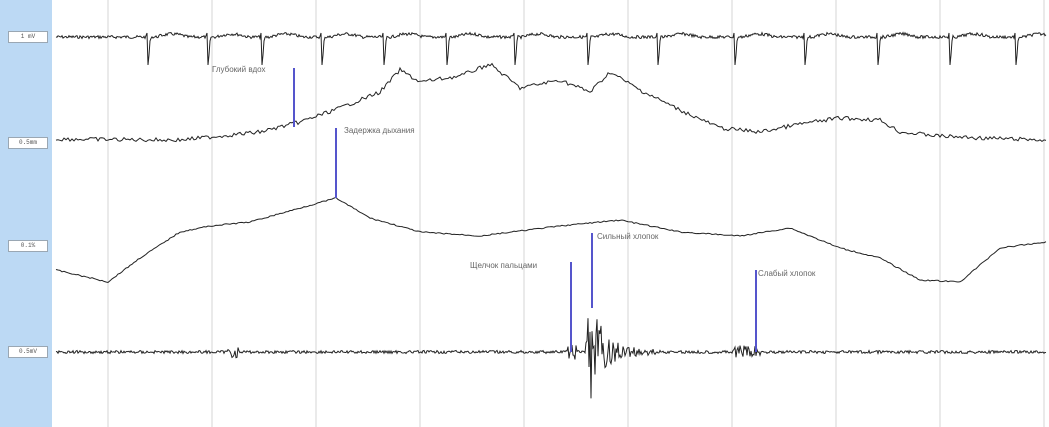 The image size is (1049, 427). Describe the element at coordinates (28, 37) in the screenshot. I see `channel-label-ecg: 1 mV` at that location.